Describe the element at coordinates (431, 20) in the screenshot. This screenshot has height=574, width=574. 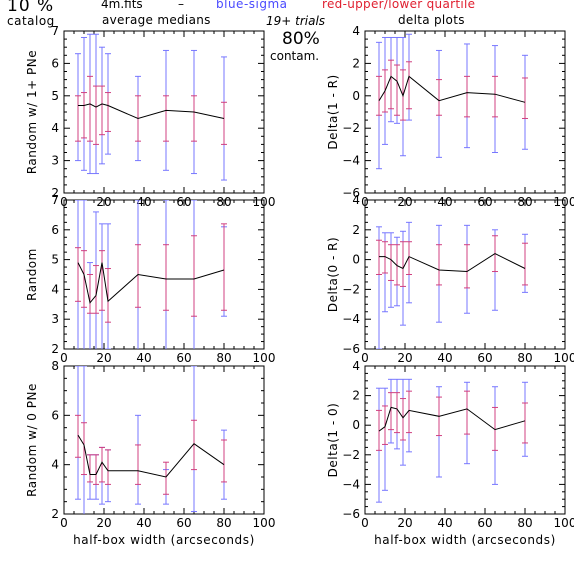
I see `delta-plots-title: delta plots` at that location.